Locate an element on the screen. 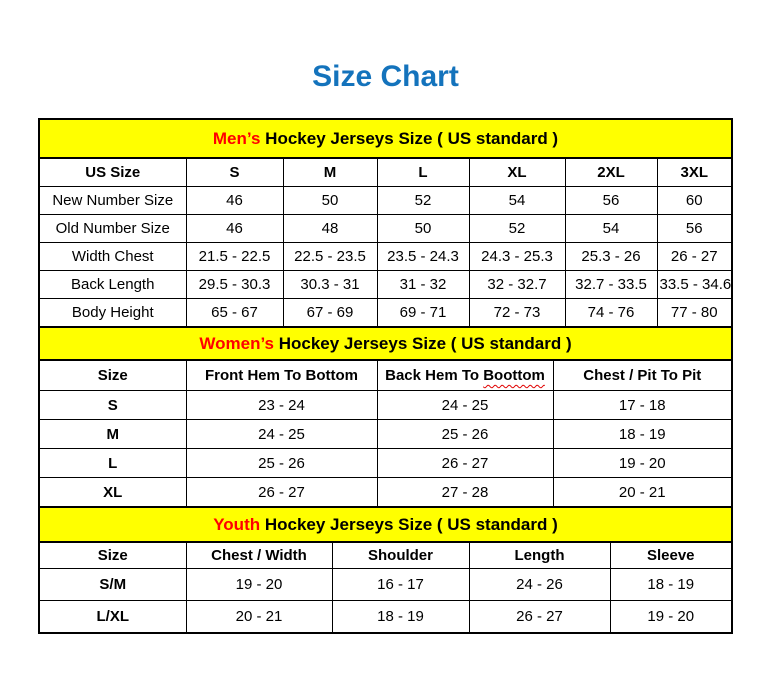 This screenshot has height=692, width=776. table-row: New Number Size 46 50 52 54 56 60 is located at coordinates (385, 200).